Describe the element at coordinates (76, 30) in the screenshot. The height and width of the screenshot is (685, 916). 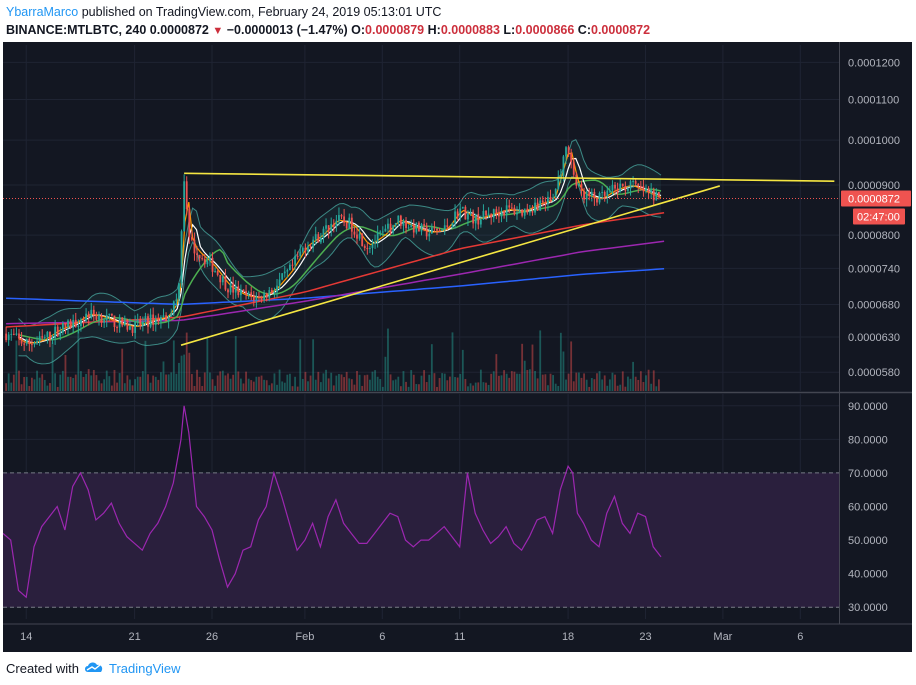
I see `symbol-name: BINANCE:MTLBTC, 240` at that location.